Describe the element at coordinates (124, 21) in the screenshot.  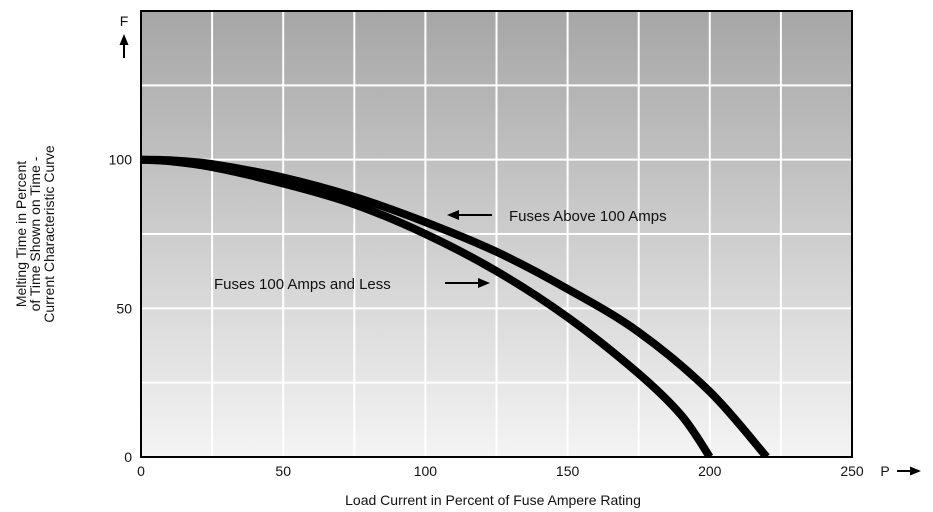
I see `y-axis-letter: F` at that location.